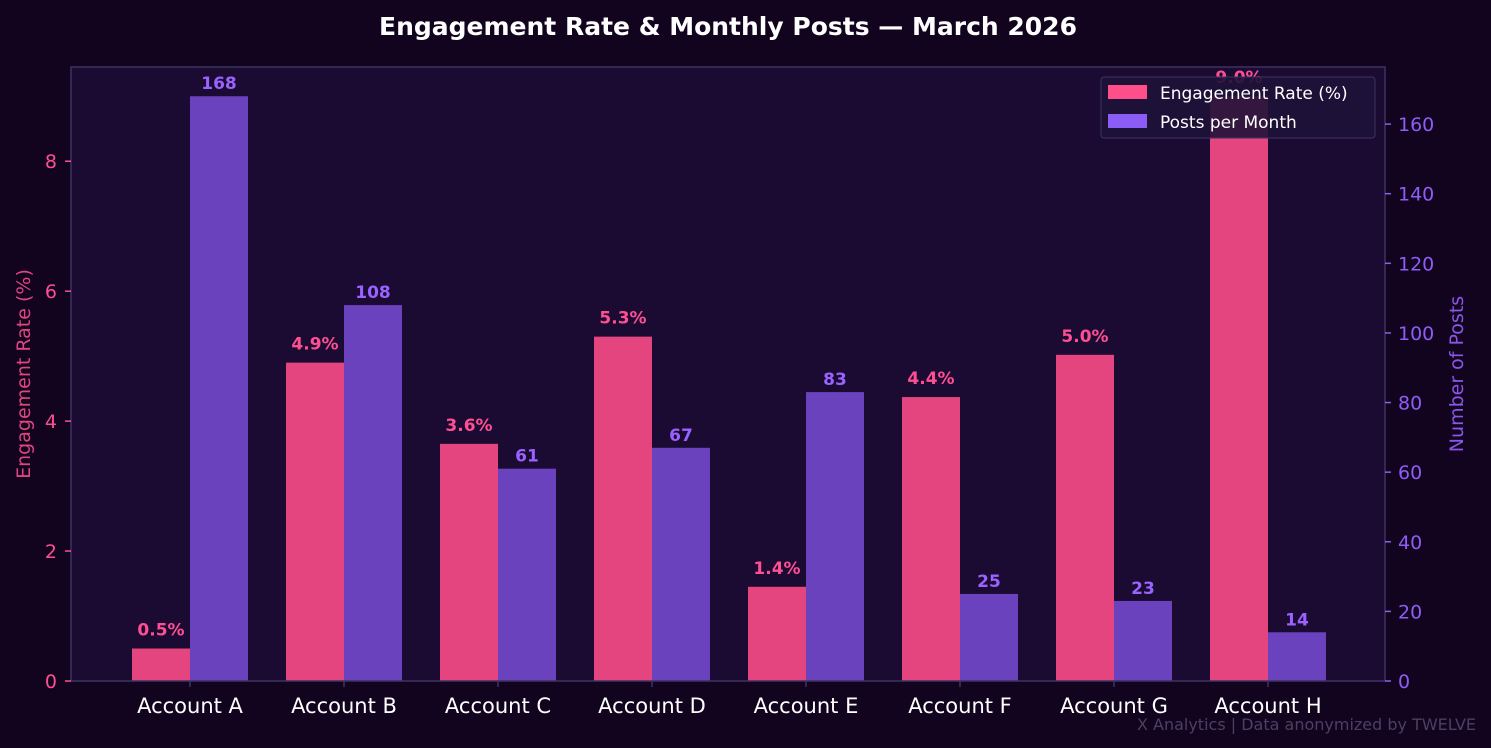 The image size is (1491, 748). Describe the element at coordinates (51, 552) in the screenshot. I see `y-tick-label-left: 2` at that location.